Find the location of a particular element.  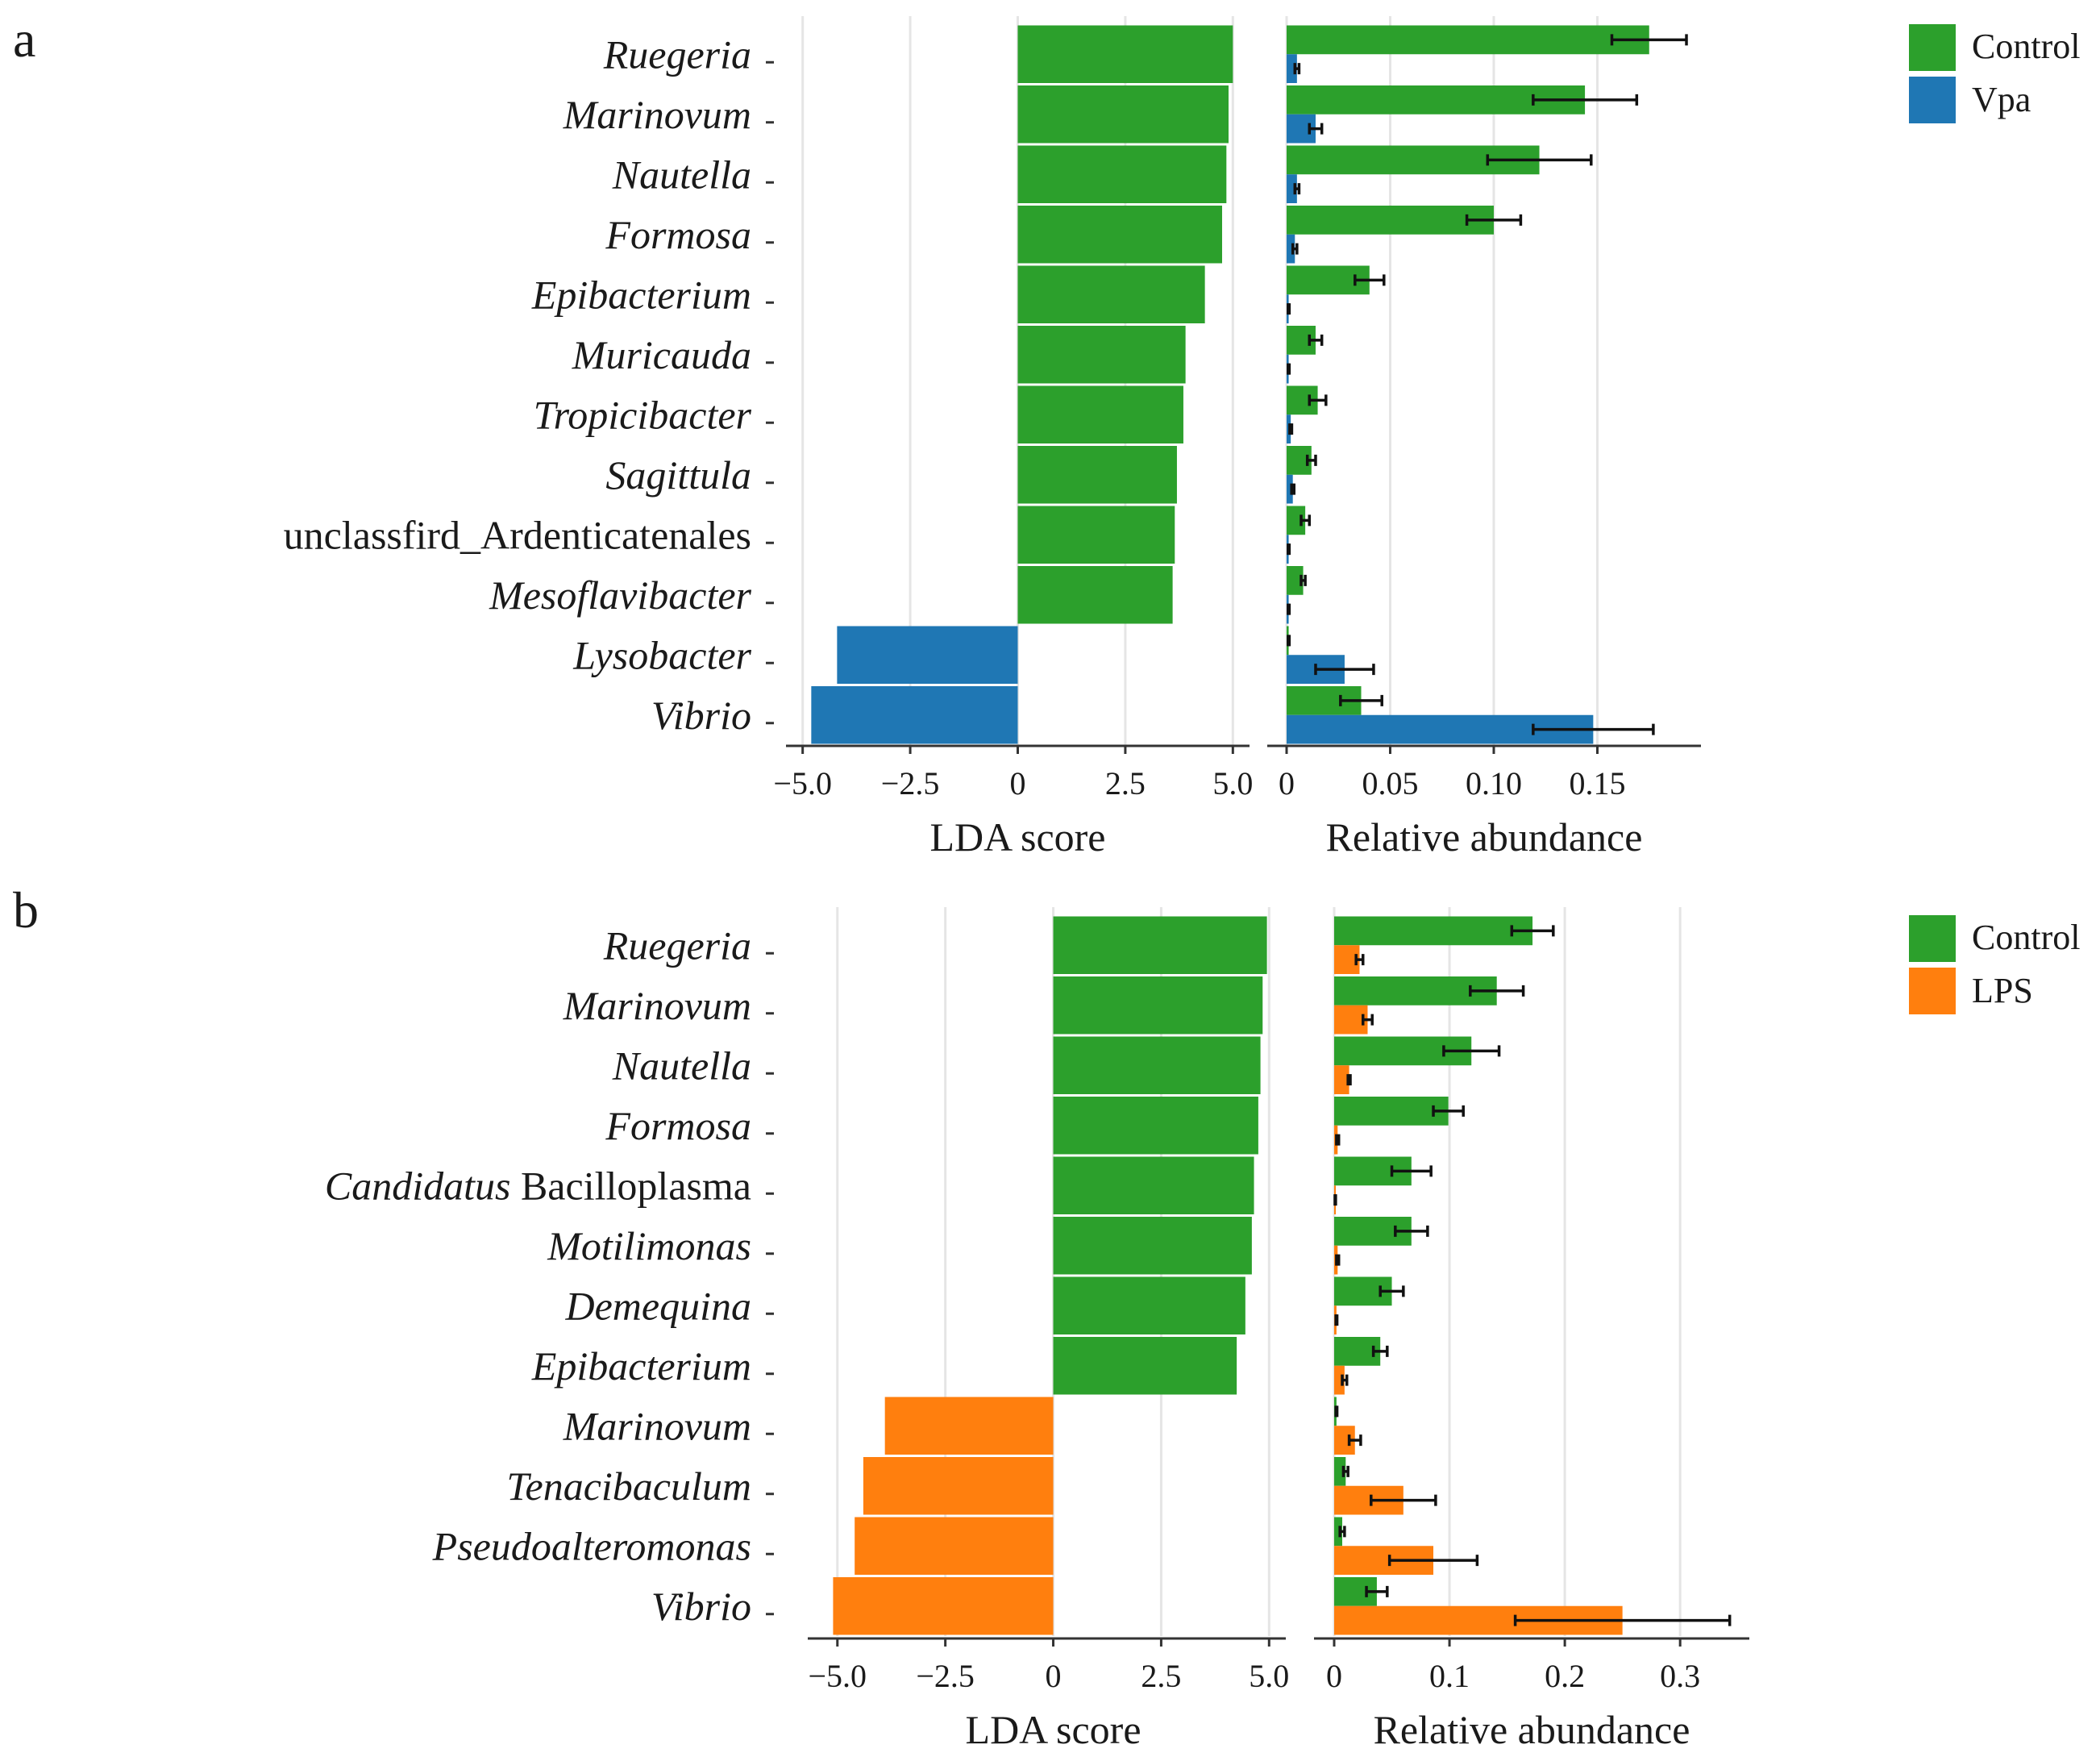

category-label-part: Formosa is located at coordinates (678, 235).